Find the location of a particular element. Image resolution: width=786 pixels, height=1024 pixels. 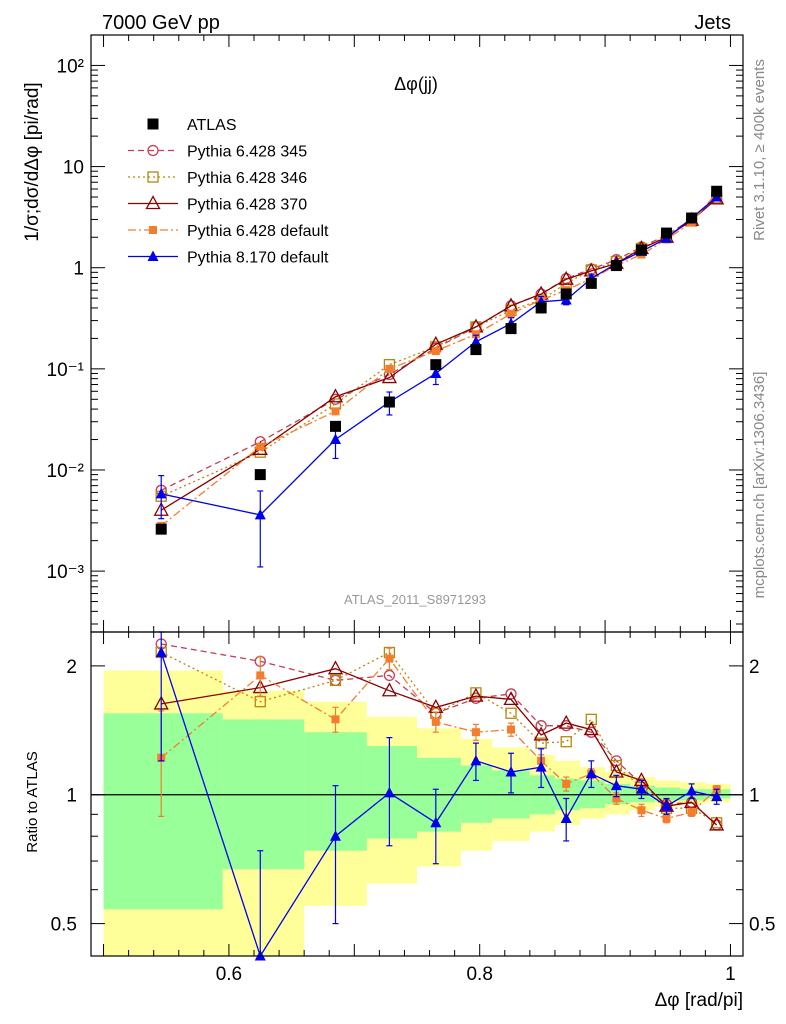

legend-label: Pythia 6.428 370 is located at coordinates (247, 205).